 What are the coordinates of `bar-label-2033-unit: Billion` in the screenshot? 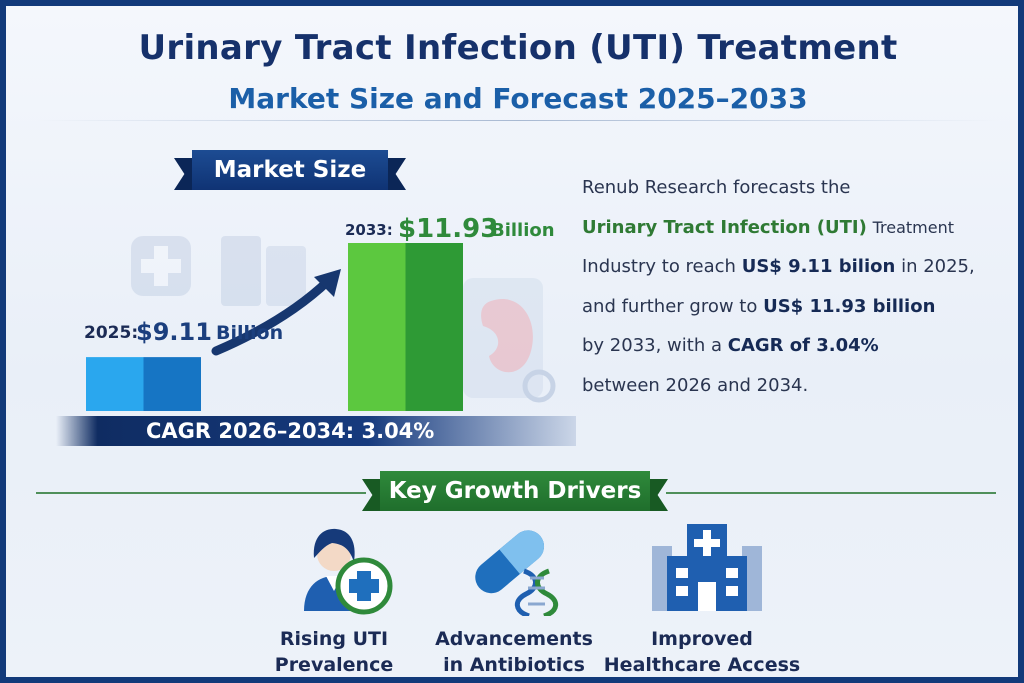 It's located at (523, 230).